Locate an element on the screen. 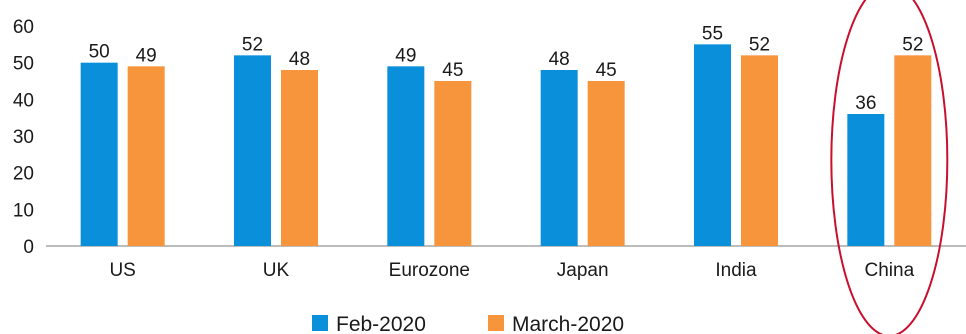 The height and width of the screenshot is (334, 966). x-tick-label: Eurozone is located at coordinates (429, 270).